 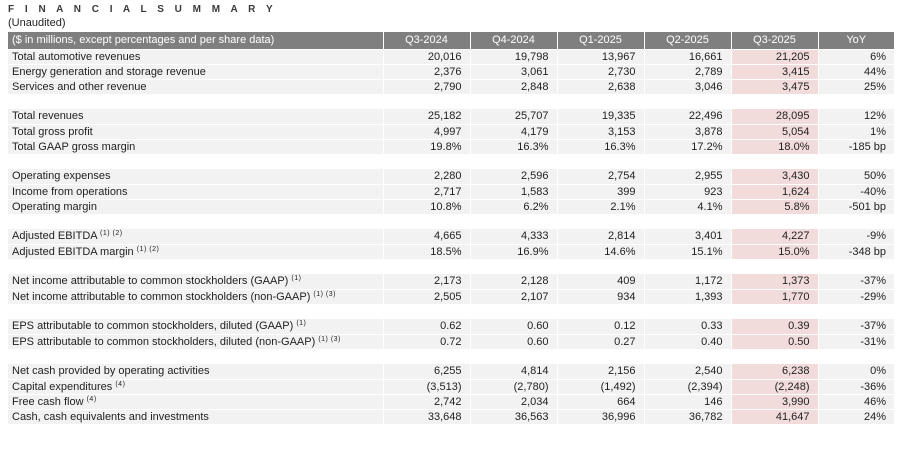 I want to click on cell-value-q3-2024: 2,280, so click(x=426, y=177).